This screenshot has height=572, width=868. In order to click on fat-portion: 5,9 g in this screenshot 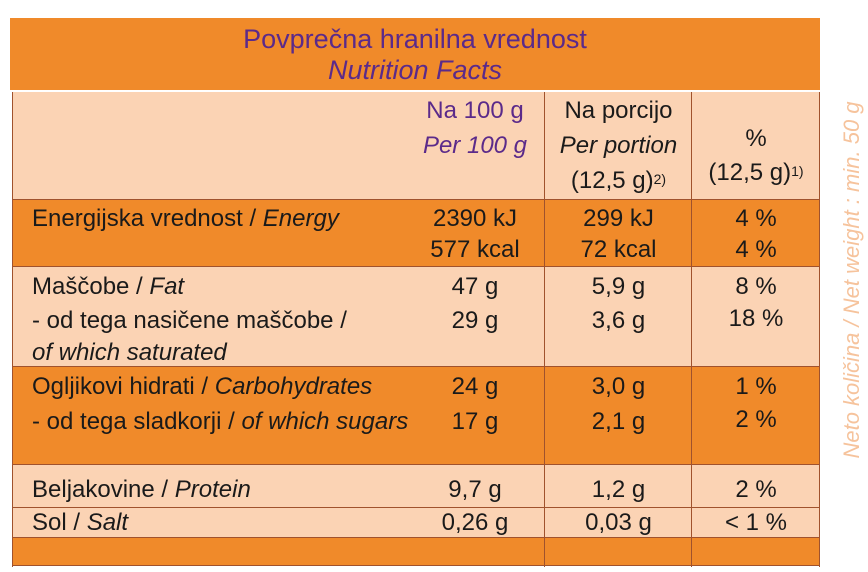, I will do `click(618, 286)`.